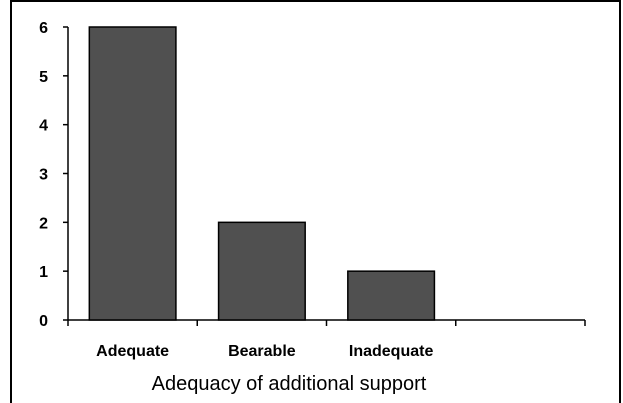  What do you see at coordinates (43, 126) in the screenshot?
I see `y-tick-label: 4` at bounding box center [43, 126].